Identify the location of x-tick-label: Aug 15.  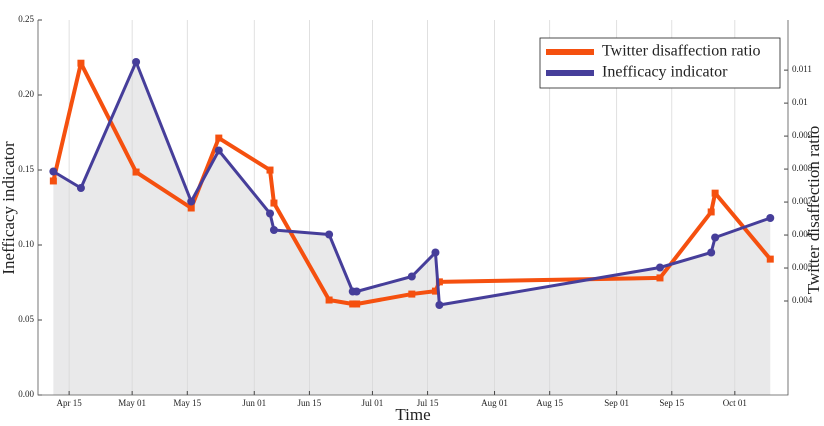
(549, 403).